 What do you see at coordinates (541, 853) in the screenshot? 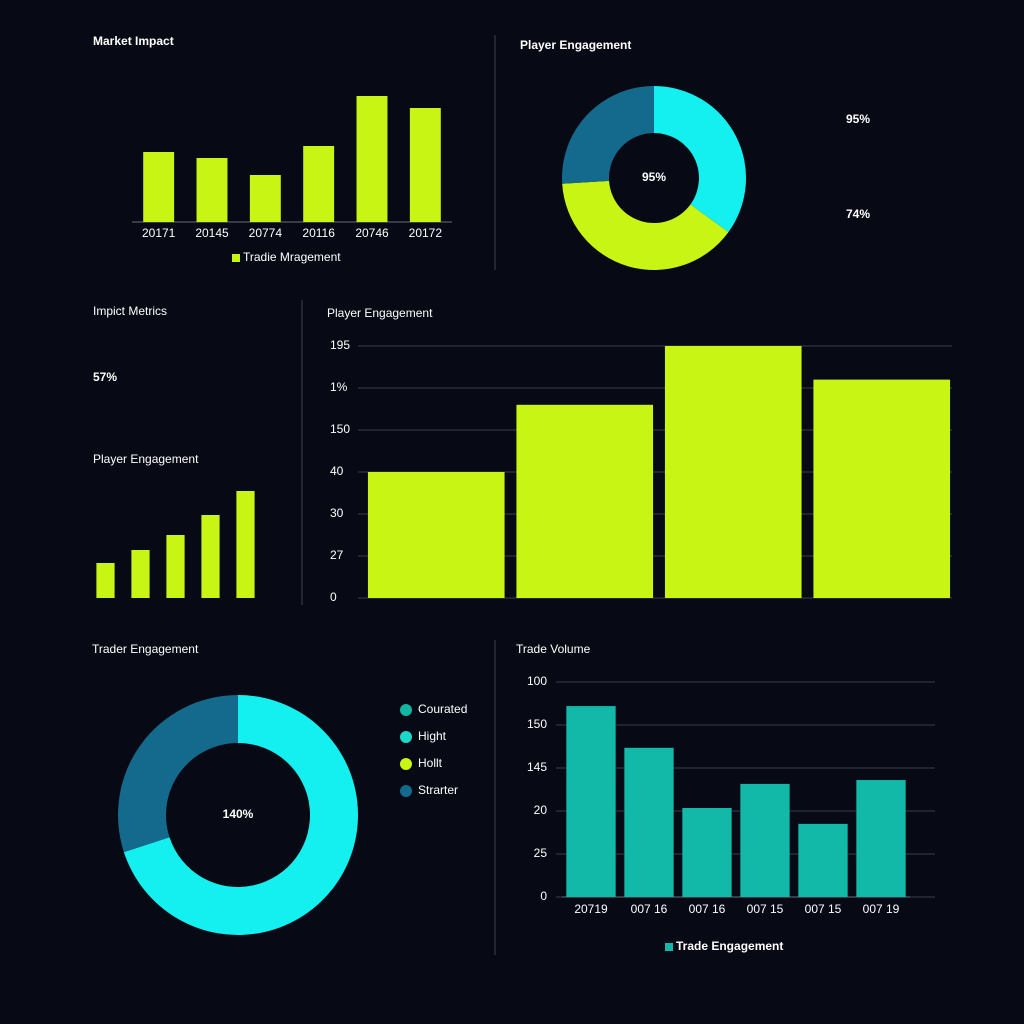
I see `y-tick-label: 25` at bounding box center [541, 853].